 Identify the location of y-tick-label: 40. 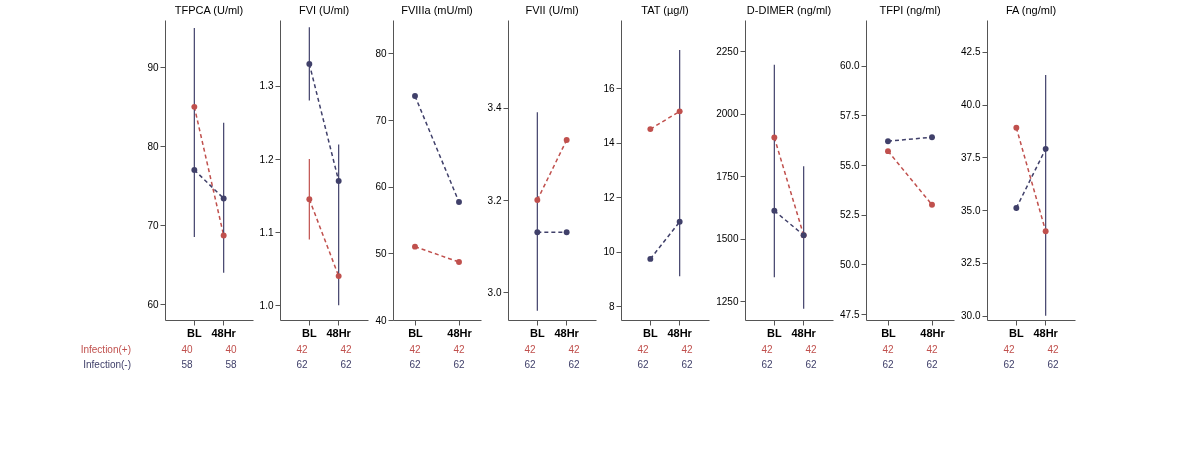
(381, 320).